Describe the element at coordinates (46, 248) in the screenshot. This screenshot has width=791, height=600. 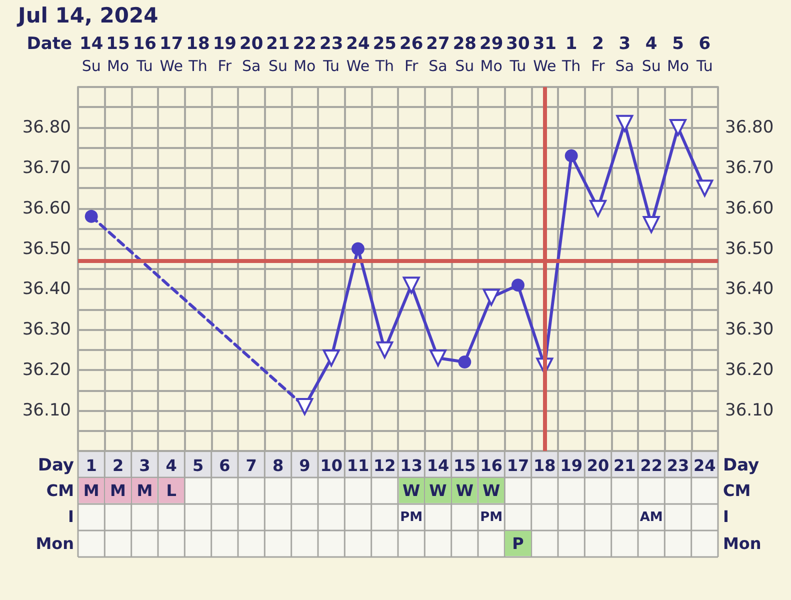
I see `y-tick-label: 36.50` at that location.